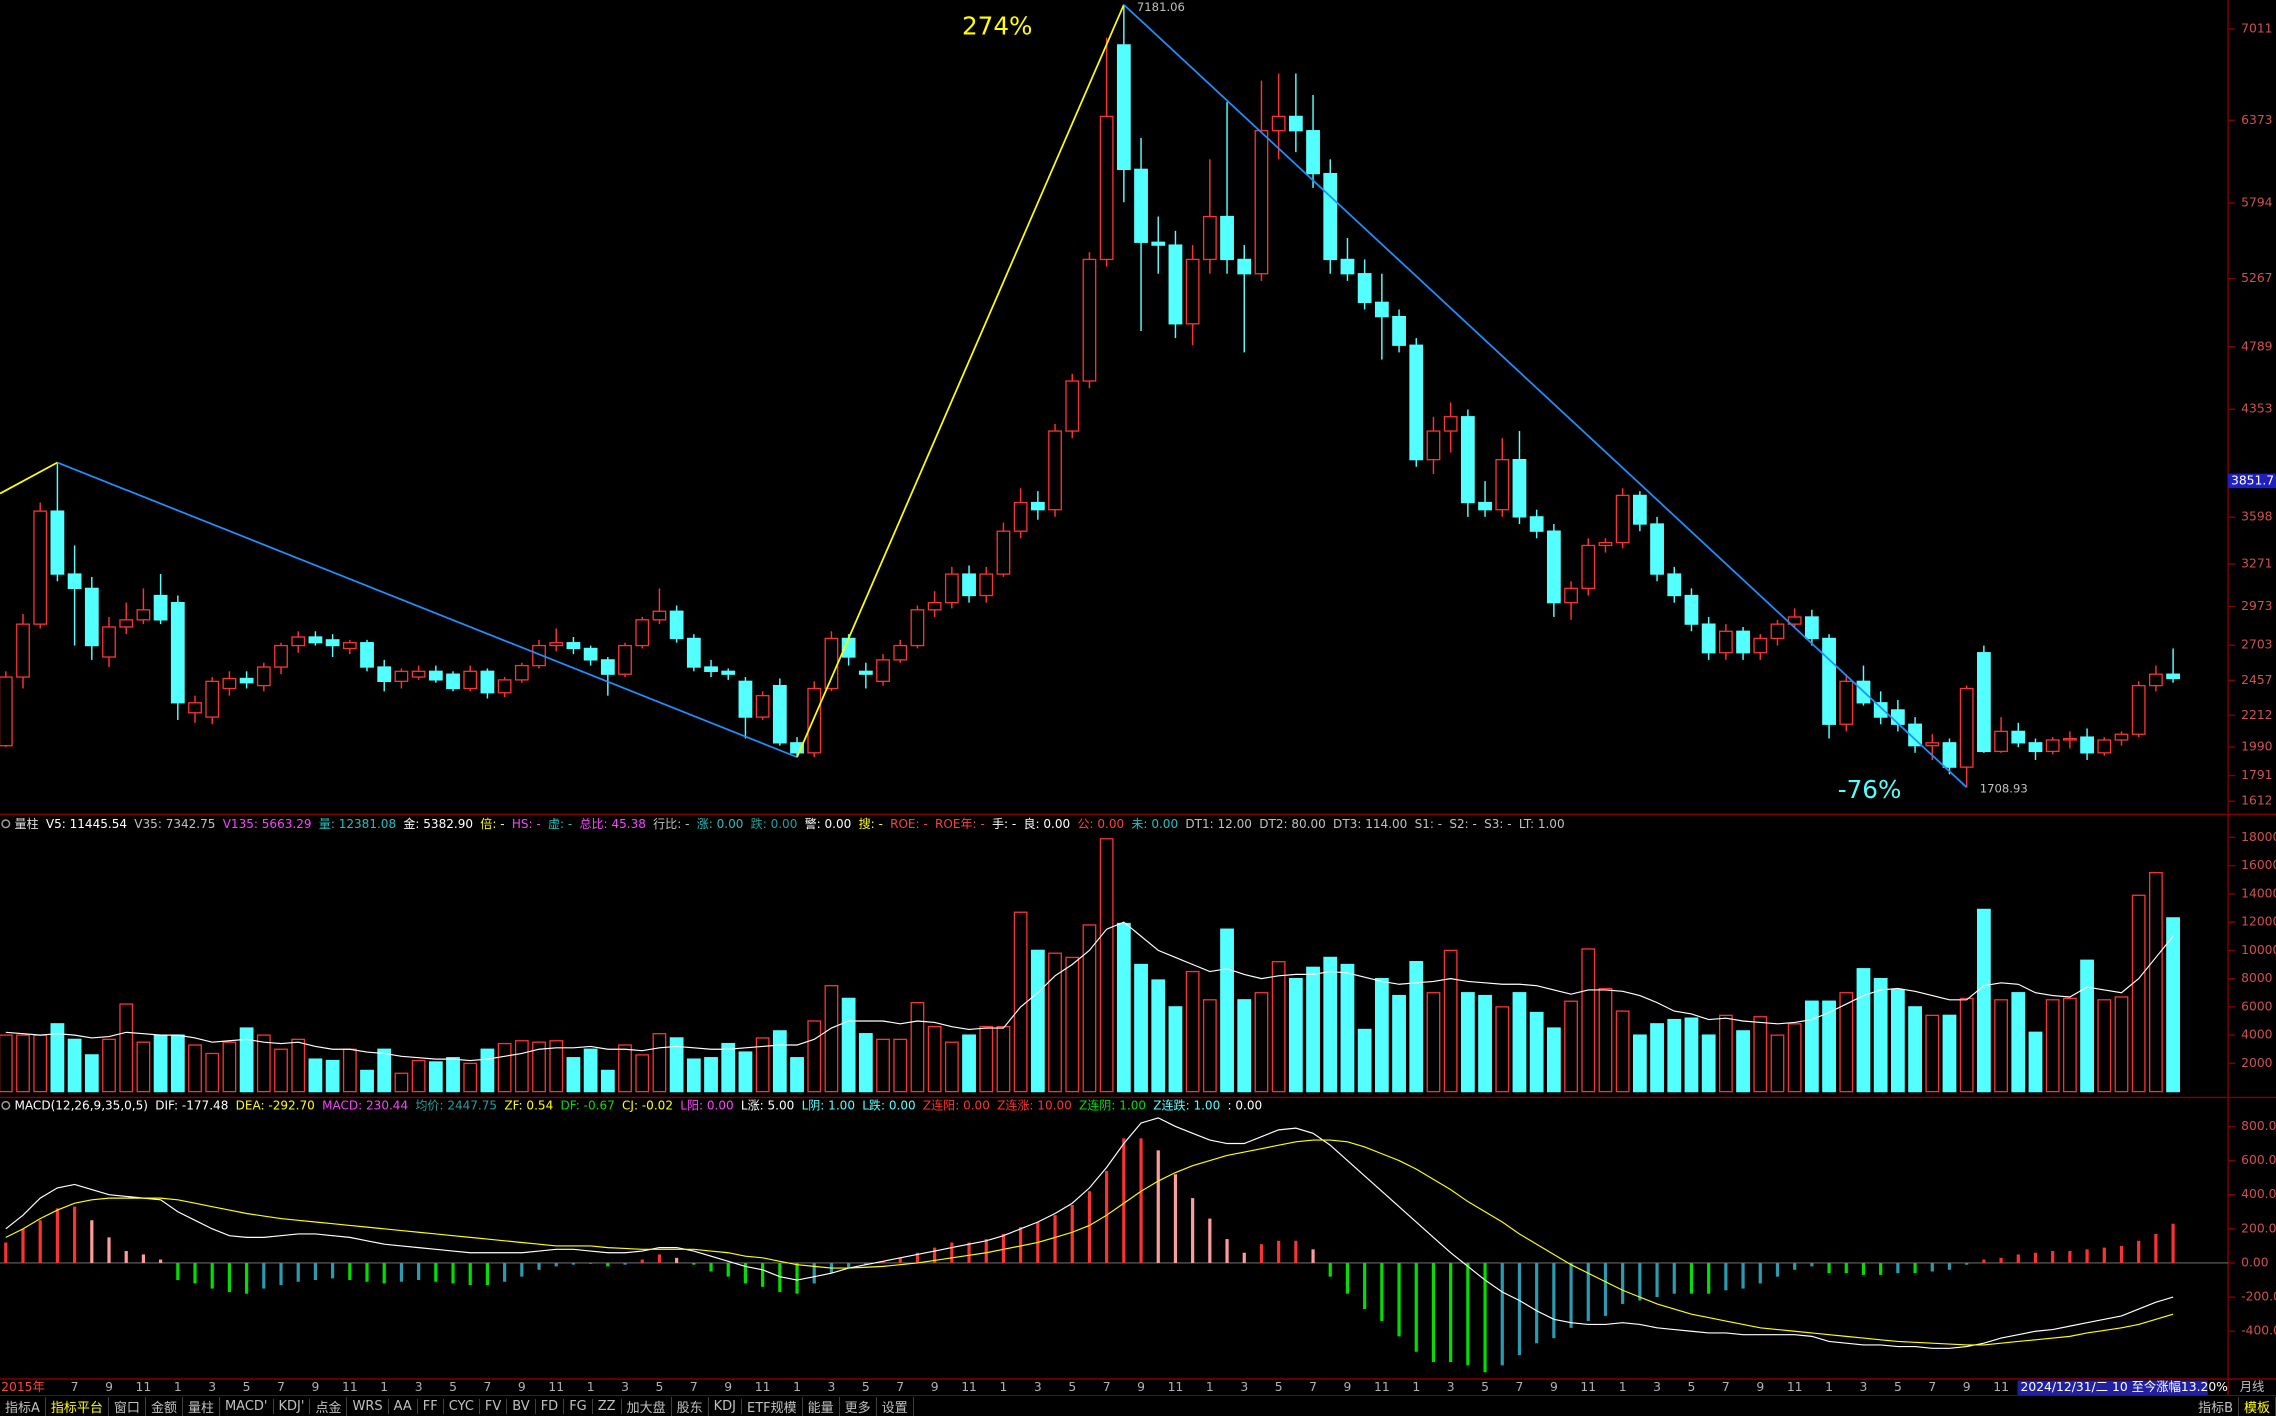  I want to click on tab: CYC, so click(462, 1406).